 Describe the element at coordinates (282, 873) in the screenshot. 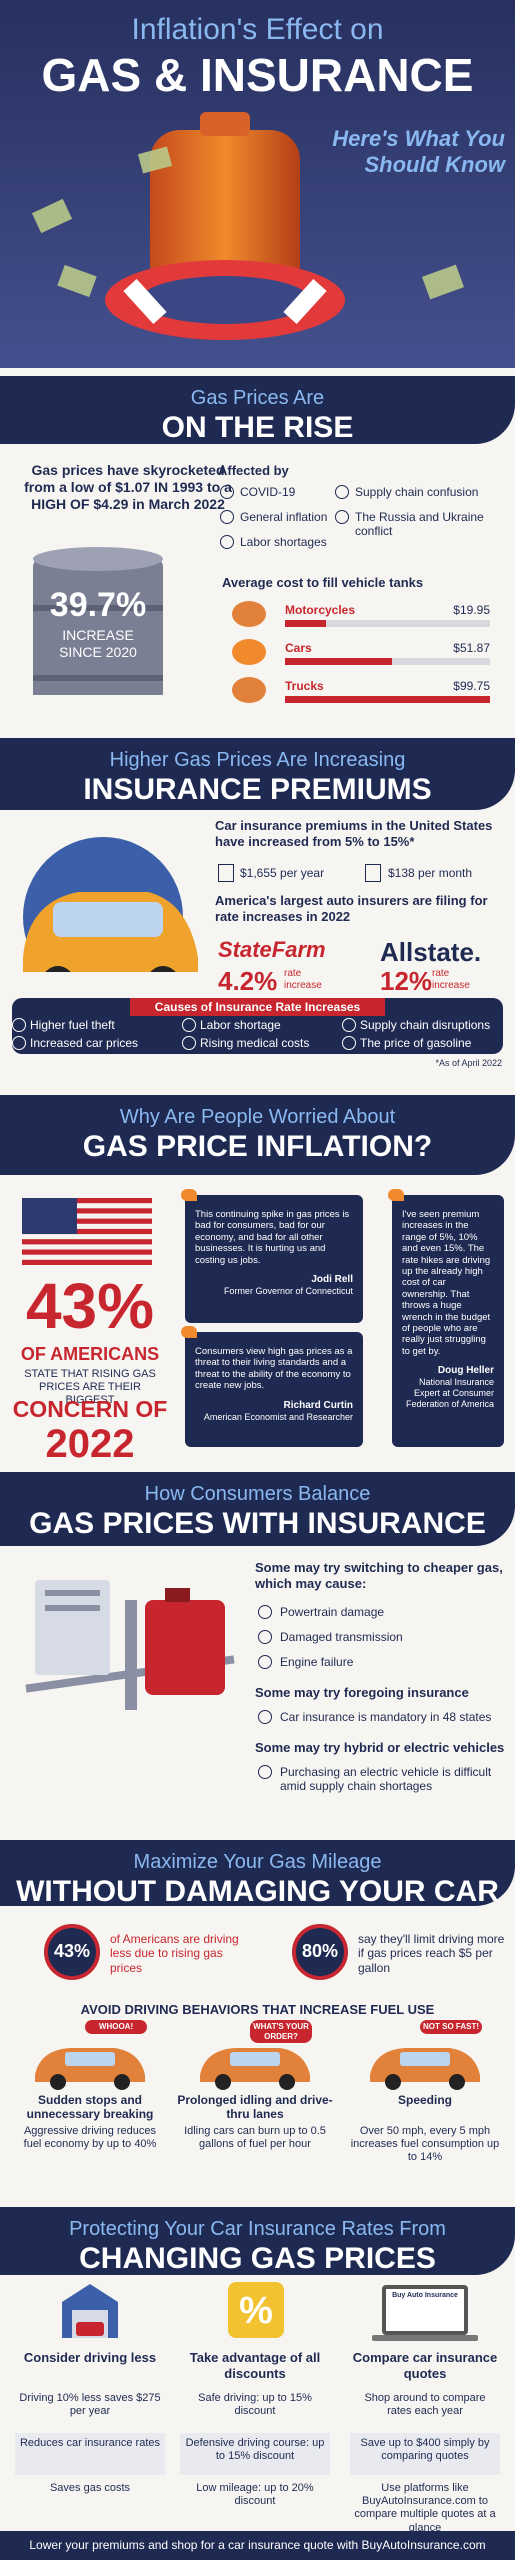

I see `per-year: $1,655 per year` at that location.